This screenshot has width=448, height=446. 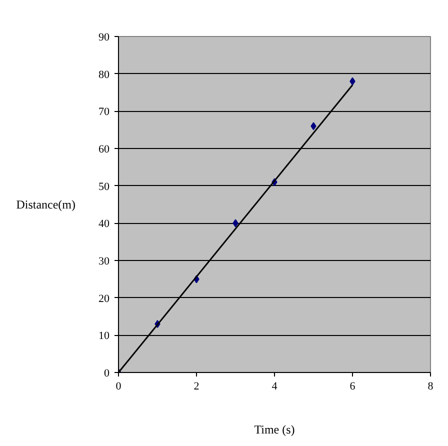 I want to click on x-tick-label: 6, so click(x=353, y=386).